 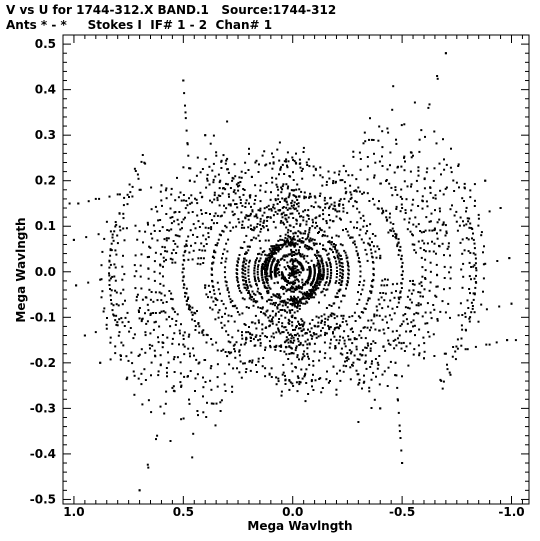 I want to click on plot-title-line-2: Ants * - * Stokes I IF# 1 - 2 Chan# 1, so click(x=139, y=25).